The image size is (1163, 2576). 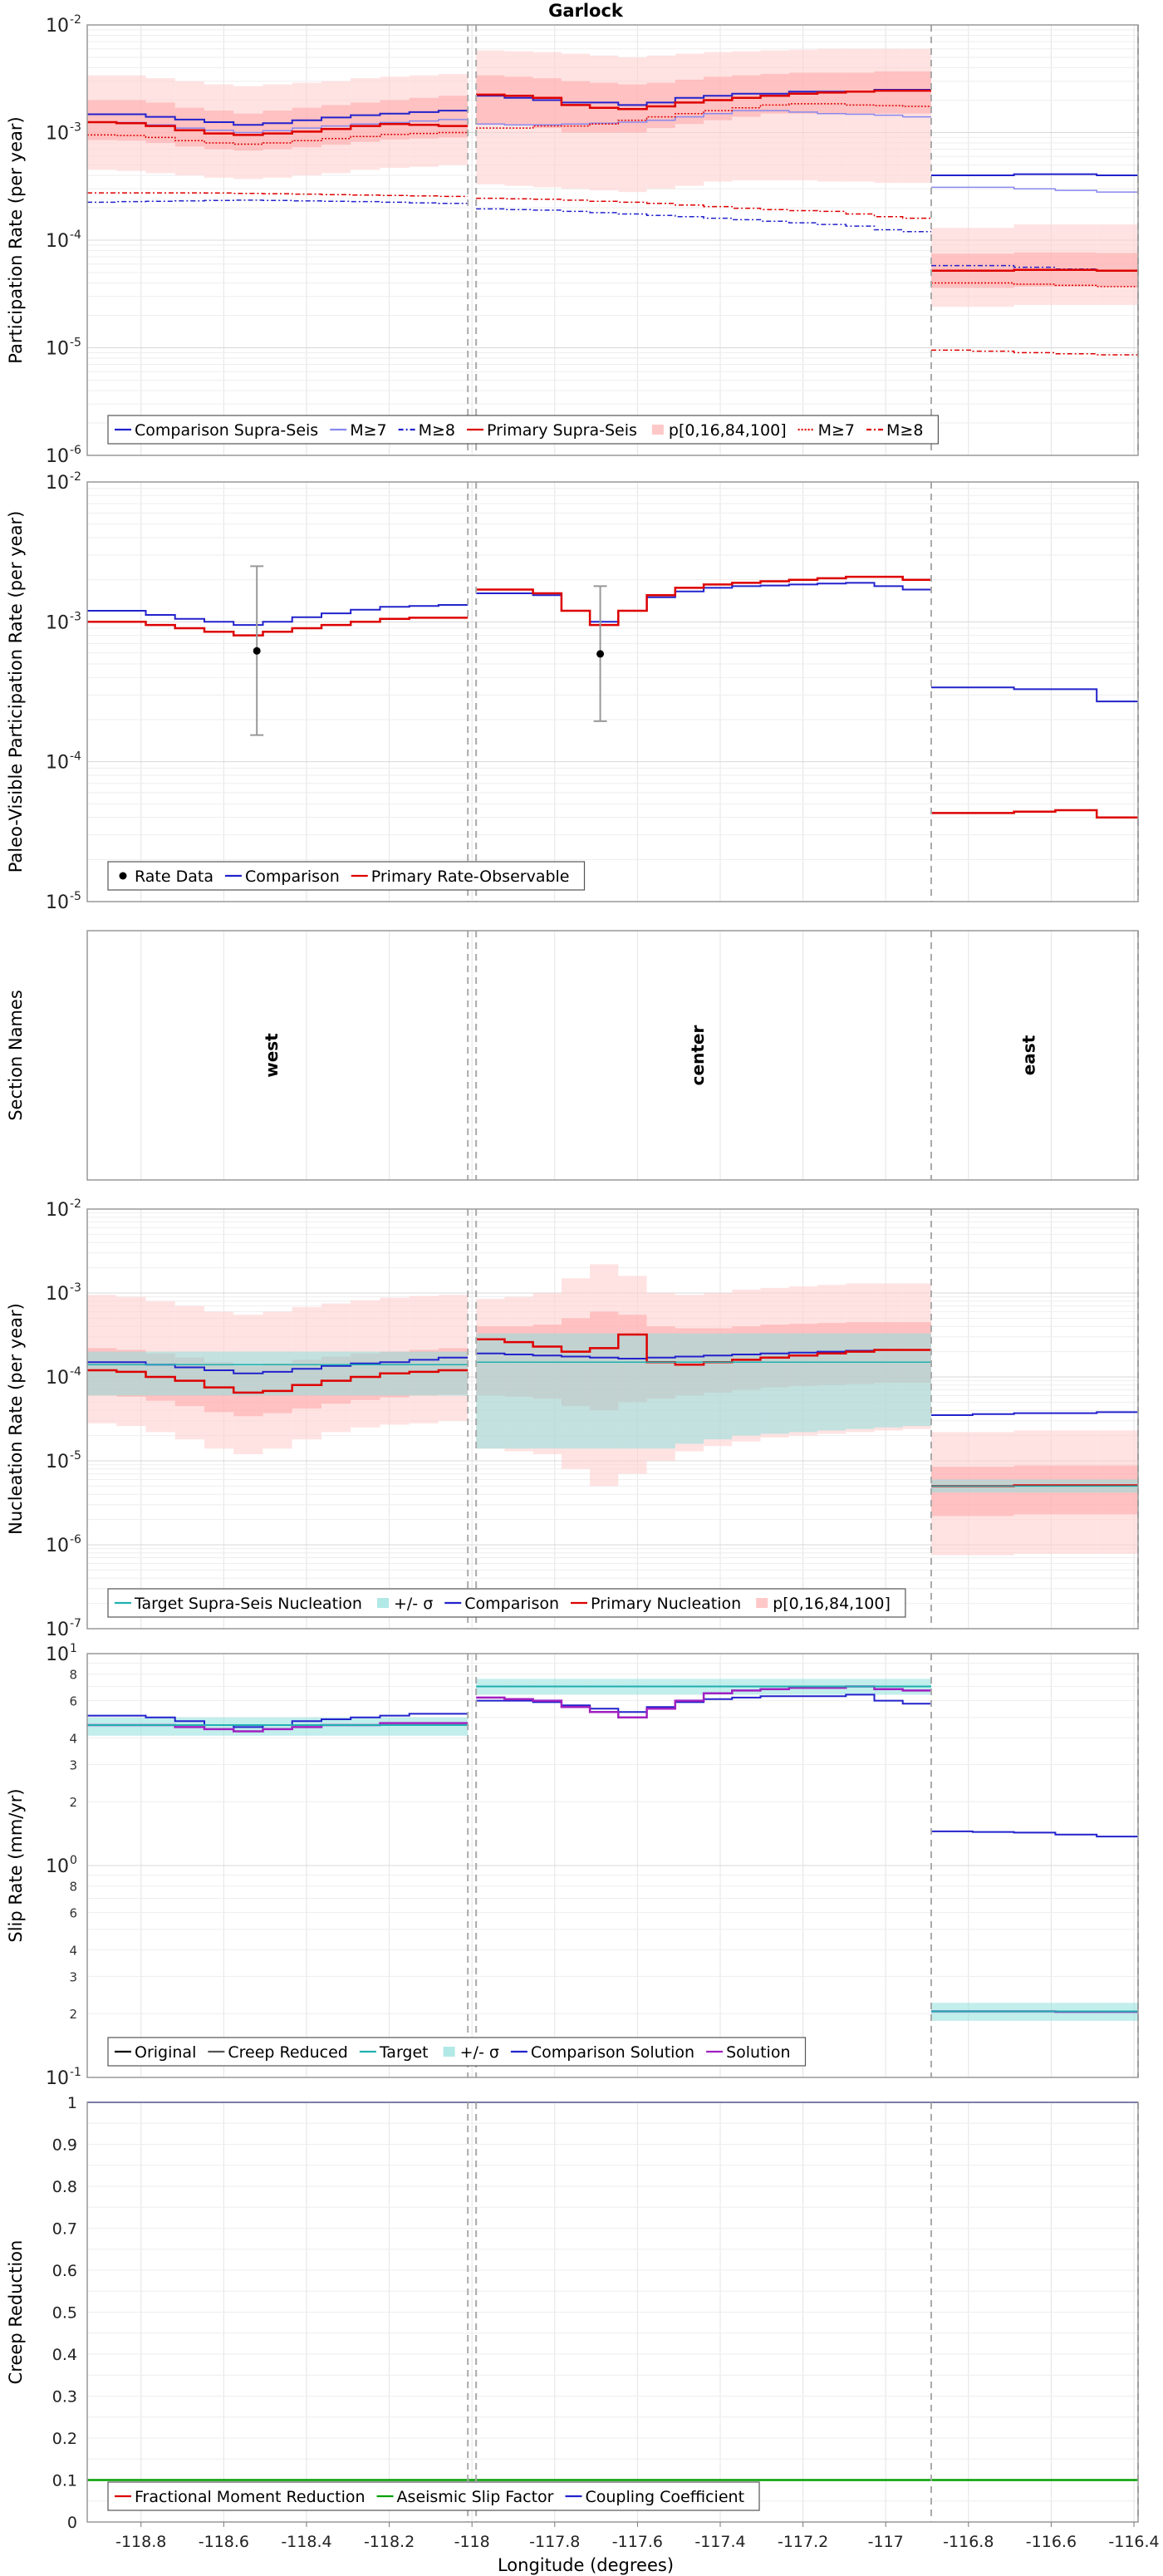 I want to click on y-tick-exponent: -6, so click(x=75, y=451).